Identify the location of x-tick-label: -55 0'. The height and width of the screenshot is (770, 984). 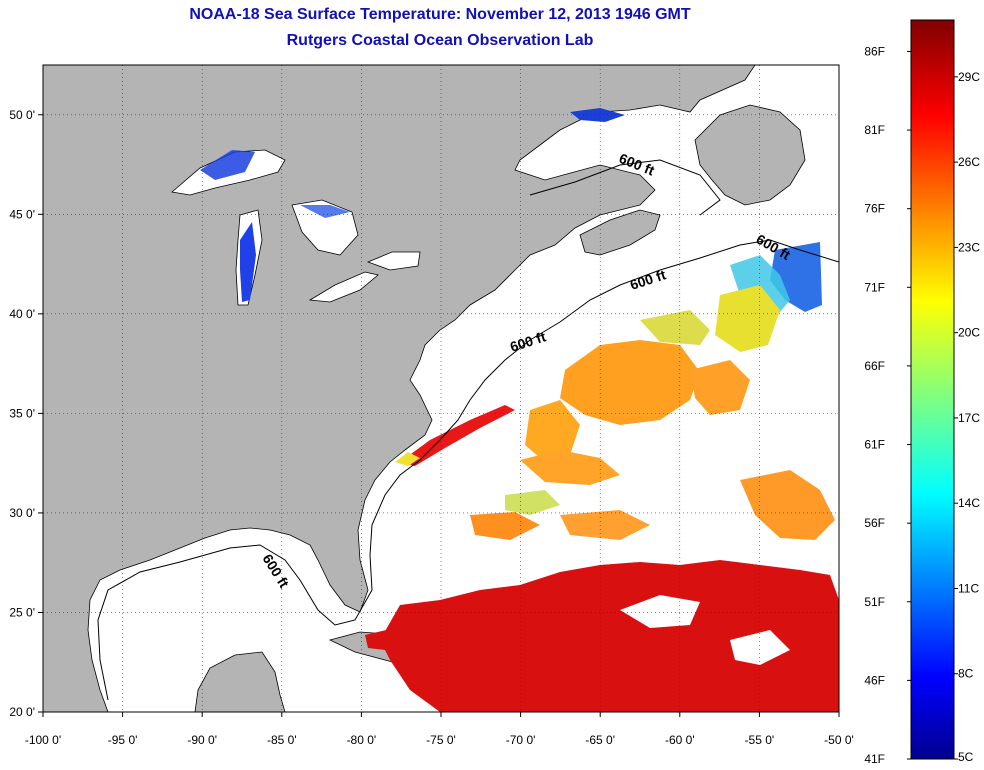
(760, 740).